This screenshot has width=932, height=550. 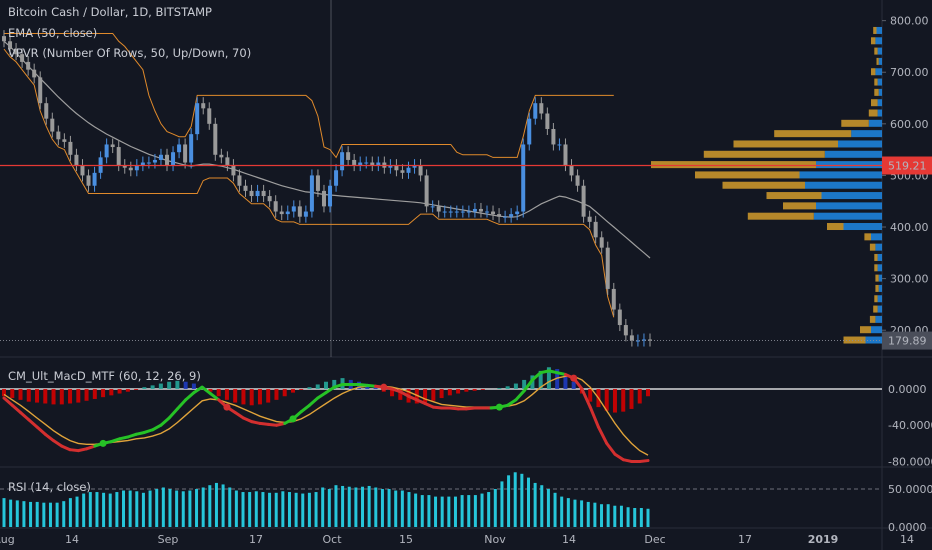 What do you see at coordinates (53, 33) in the screenshot?
I see `ema-legend: EMA (50, close)` at bounding box center [53, 33].